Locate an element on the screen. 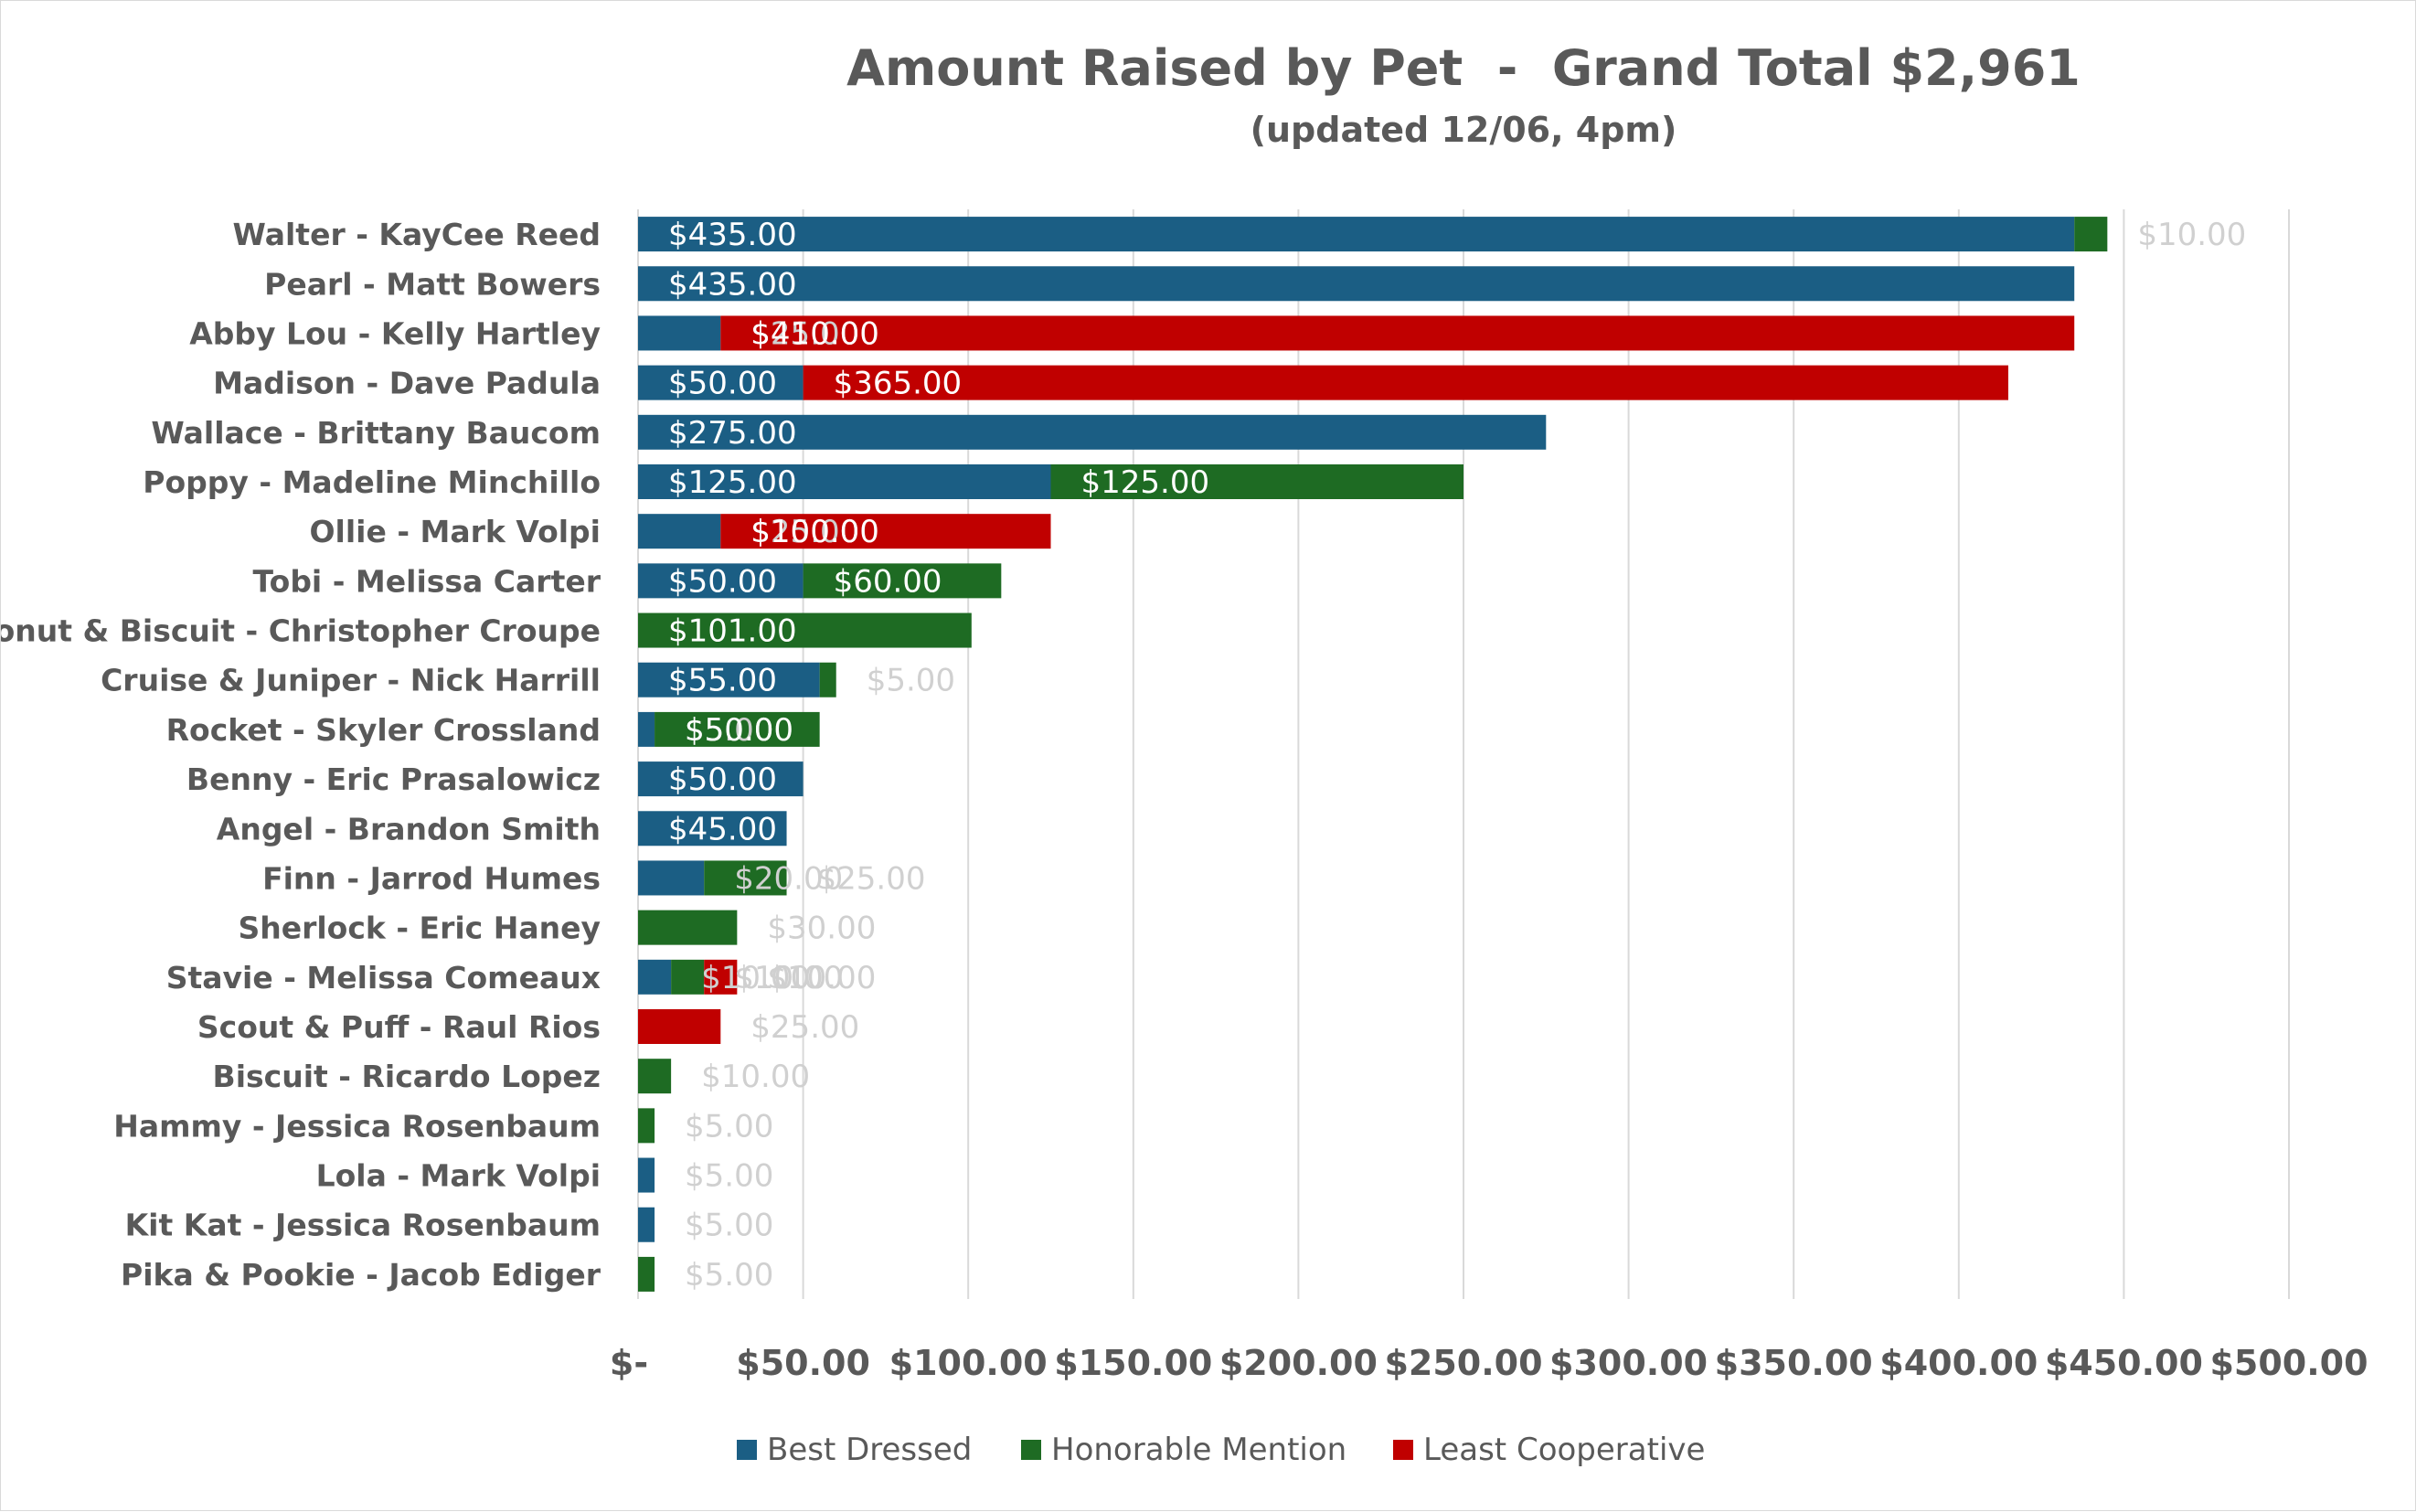 This screenshot has width=2416, height=1512. category-label: Hammy - Jessica Rosenbaum is located at coordinates (357, 1126).